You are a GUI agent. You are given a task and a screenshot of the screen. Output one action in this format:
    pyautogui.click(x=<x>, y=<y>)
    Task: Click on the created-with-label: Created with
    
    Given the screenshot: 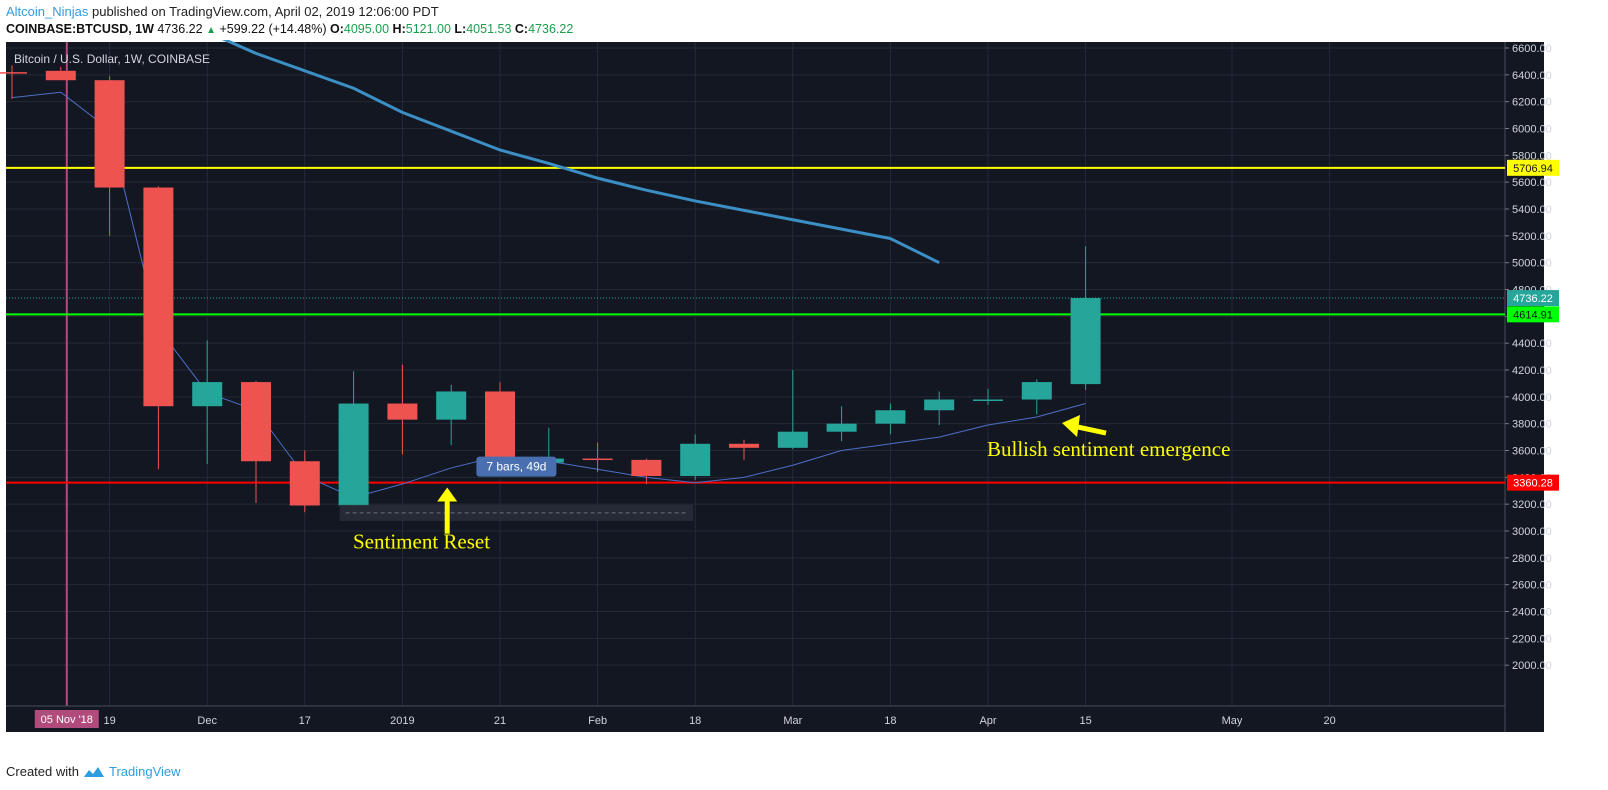 What is the action you would take?
    pyautogui.click(x=42, y=771)
    